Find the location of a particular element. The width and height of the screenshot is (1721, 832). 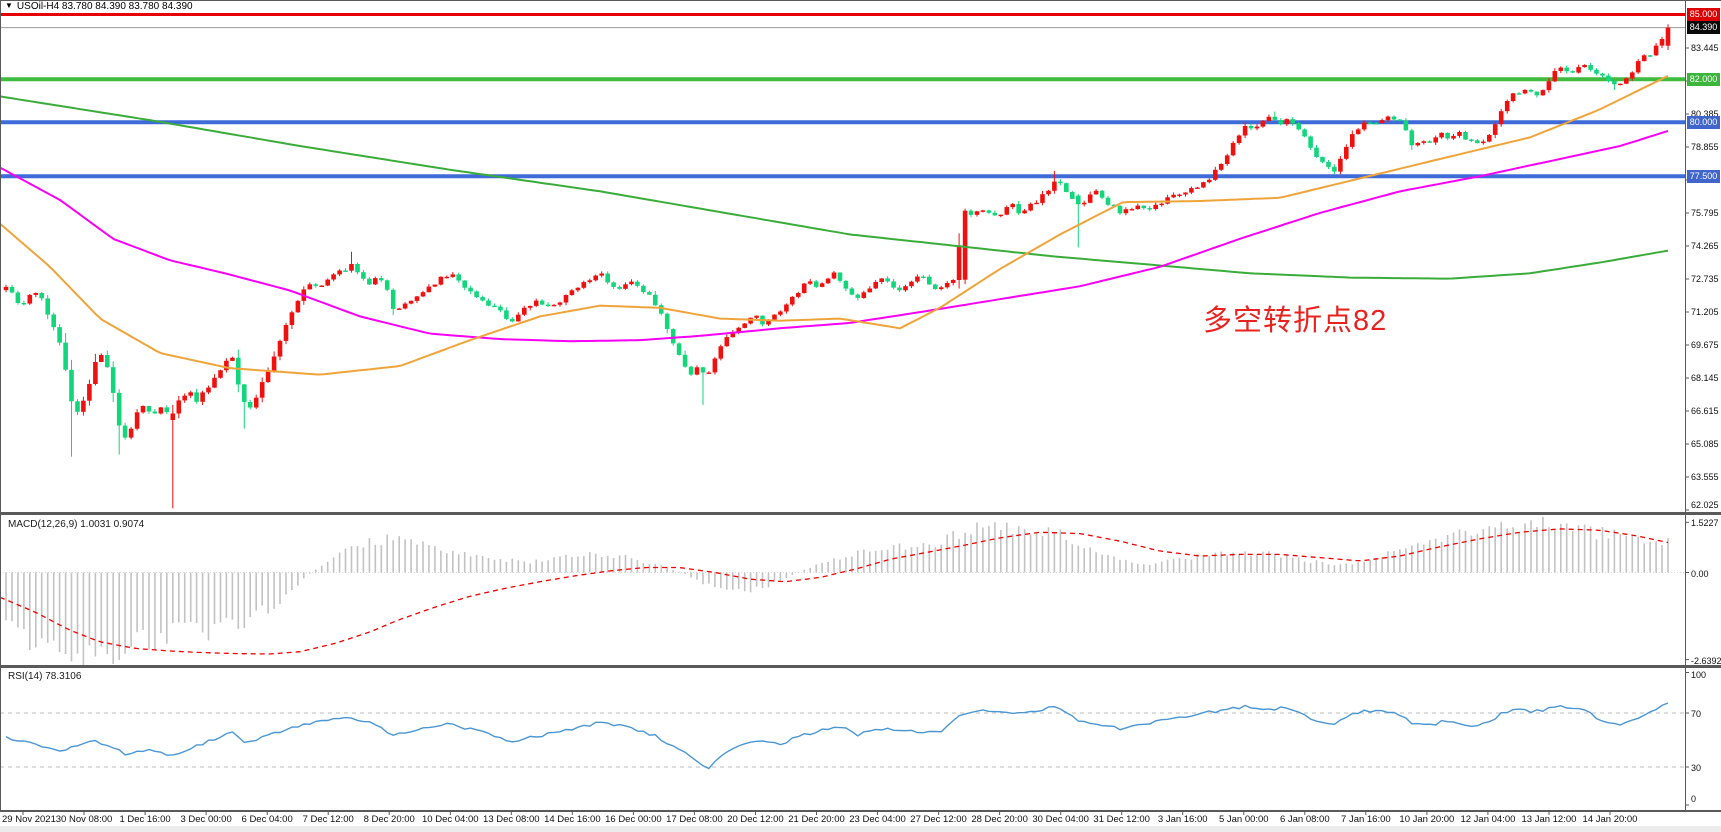

macd-signal-line is located at coordinates (834, 591).